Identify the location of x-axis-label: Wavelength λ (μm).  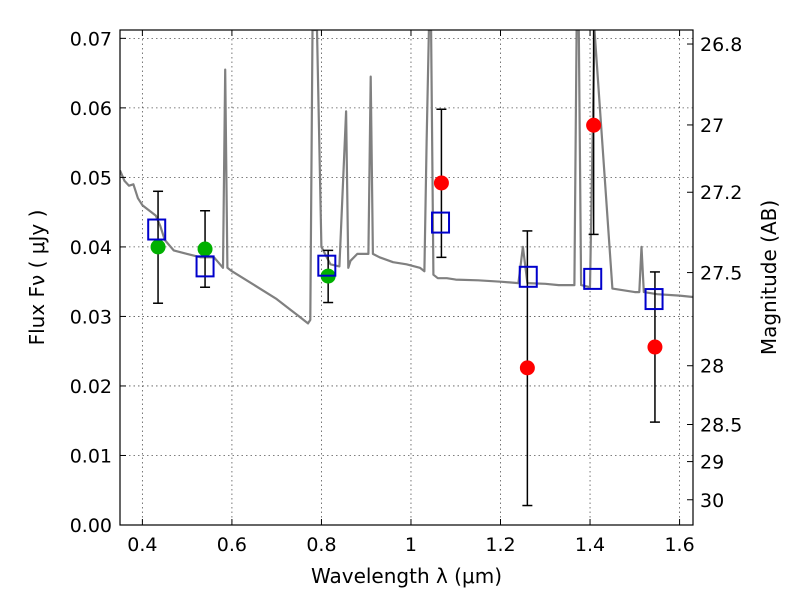
(406, 576).